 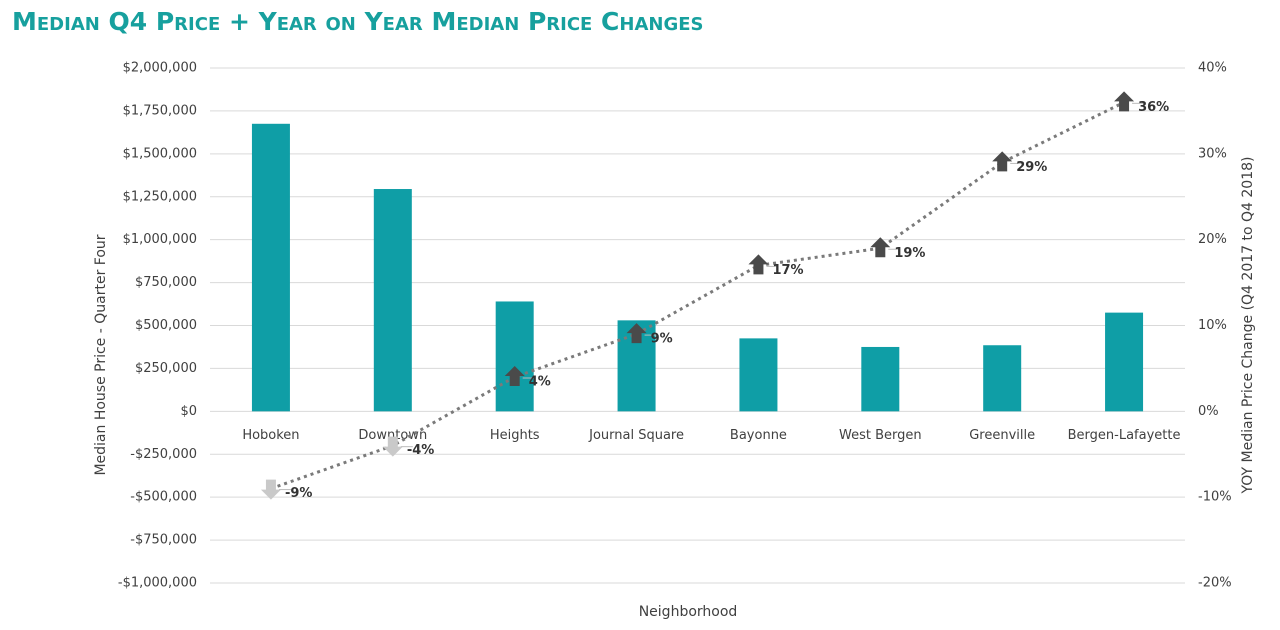 What do you see at coordinates (1208, 411) in the screenshot?
I see `y2-tick-label: 0%` at bounding box center [1208, 411].